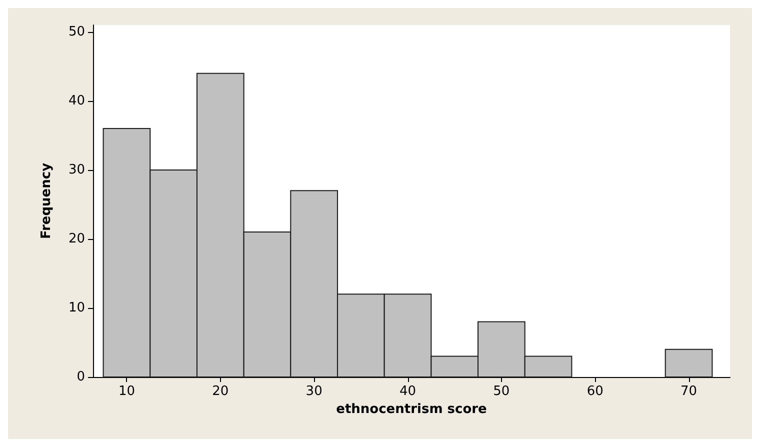 This screenshot has height=447, width=760. I want to click on x-tick-label: 20, so click(220, 391).